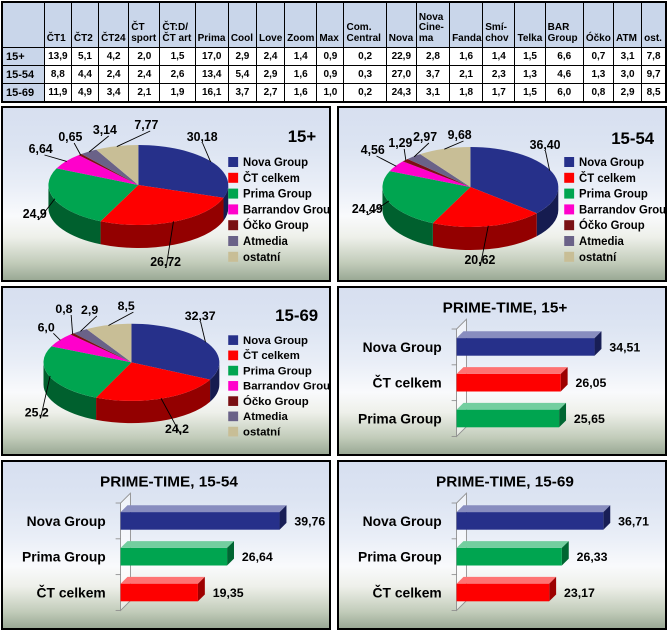 The image size is (668, 633). Describe the element at coordinates (466, 93) in the screenshot. I see `value-cell: 1,8` at that location.